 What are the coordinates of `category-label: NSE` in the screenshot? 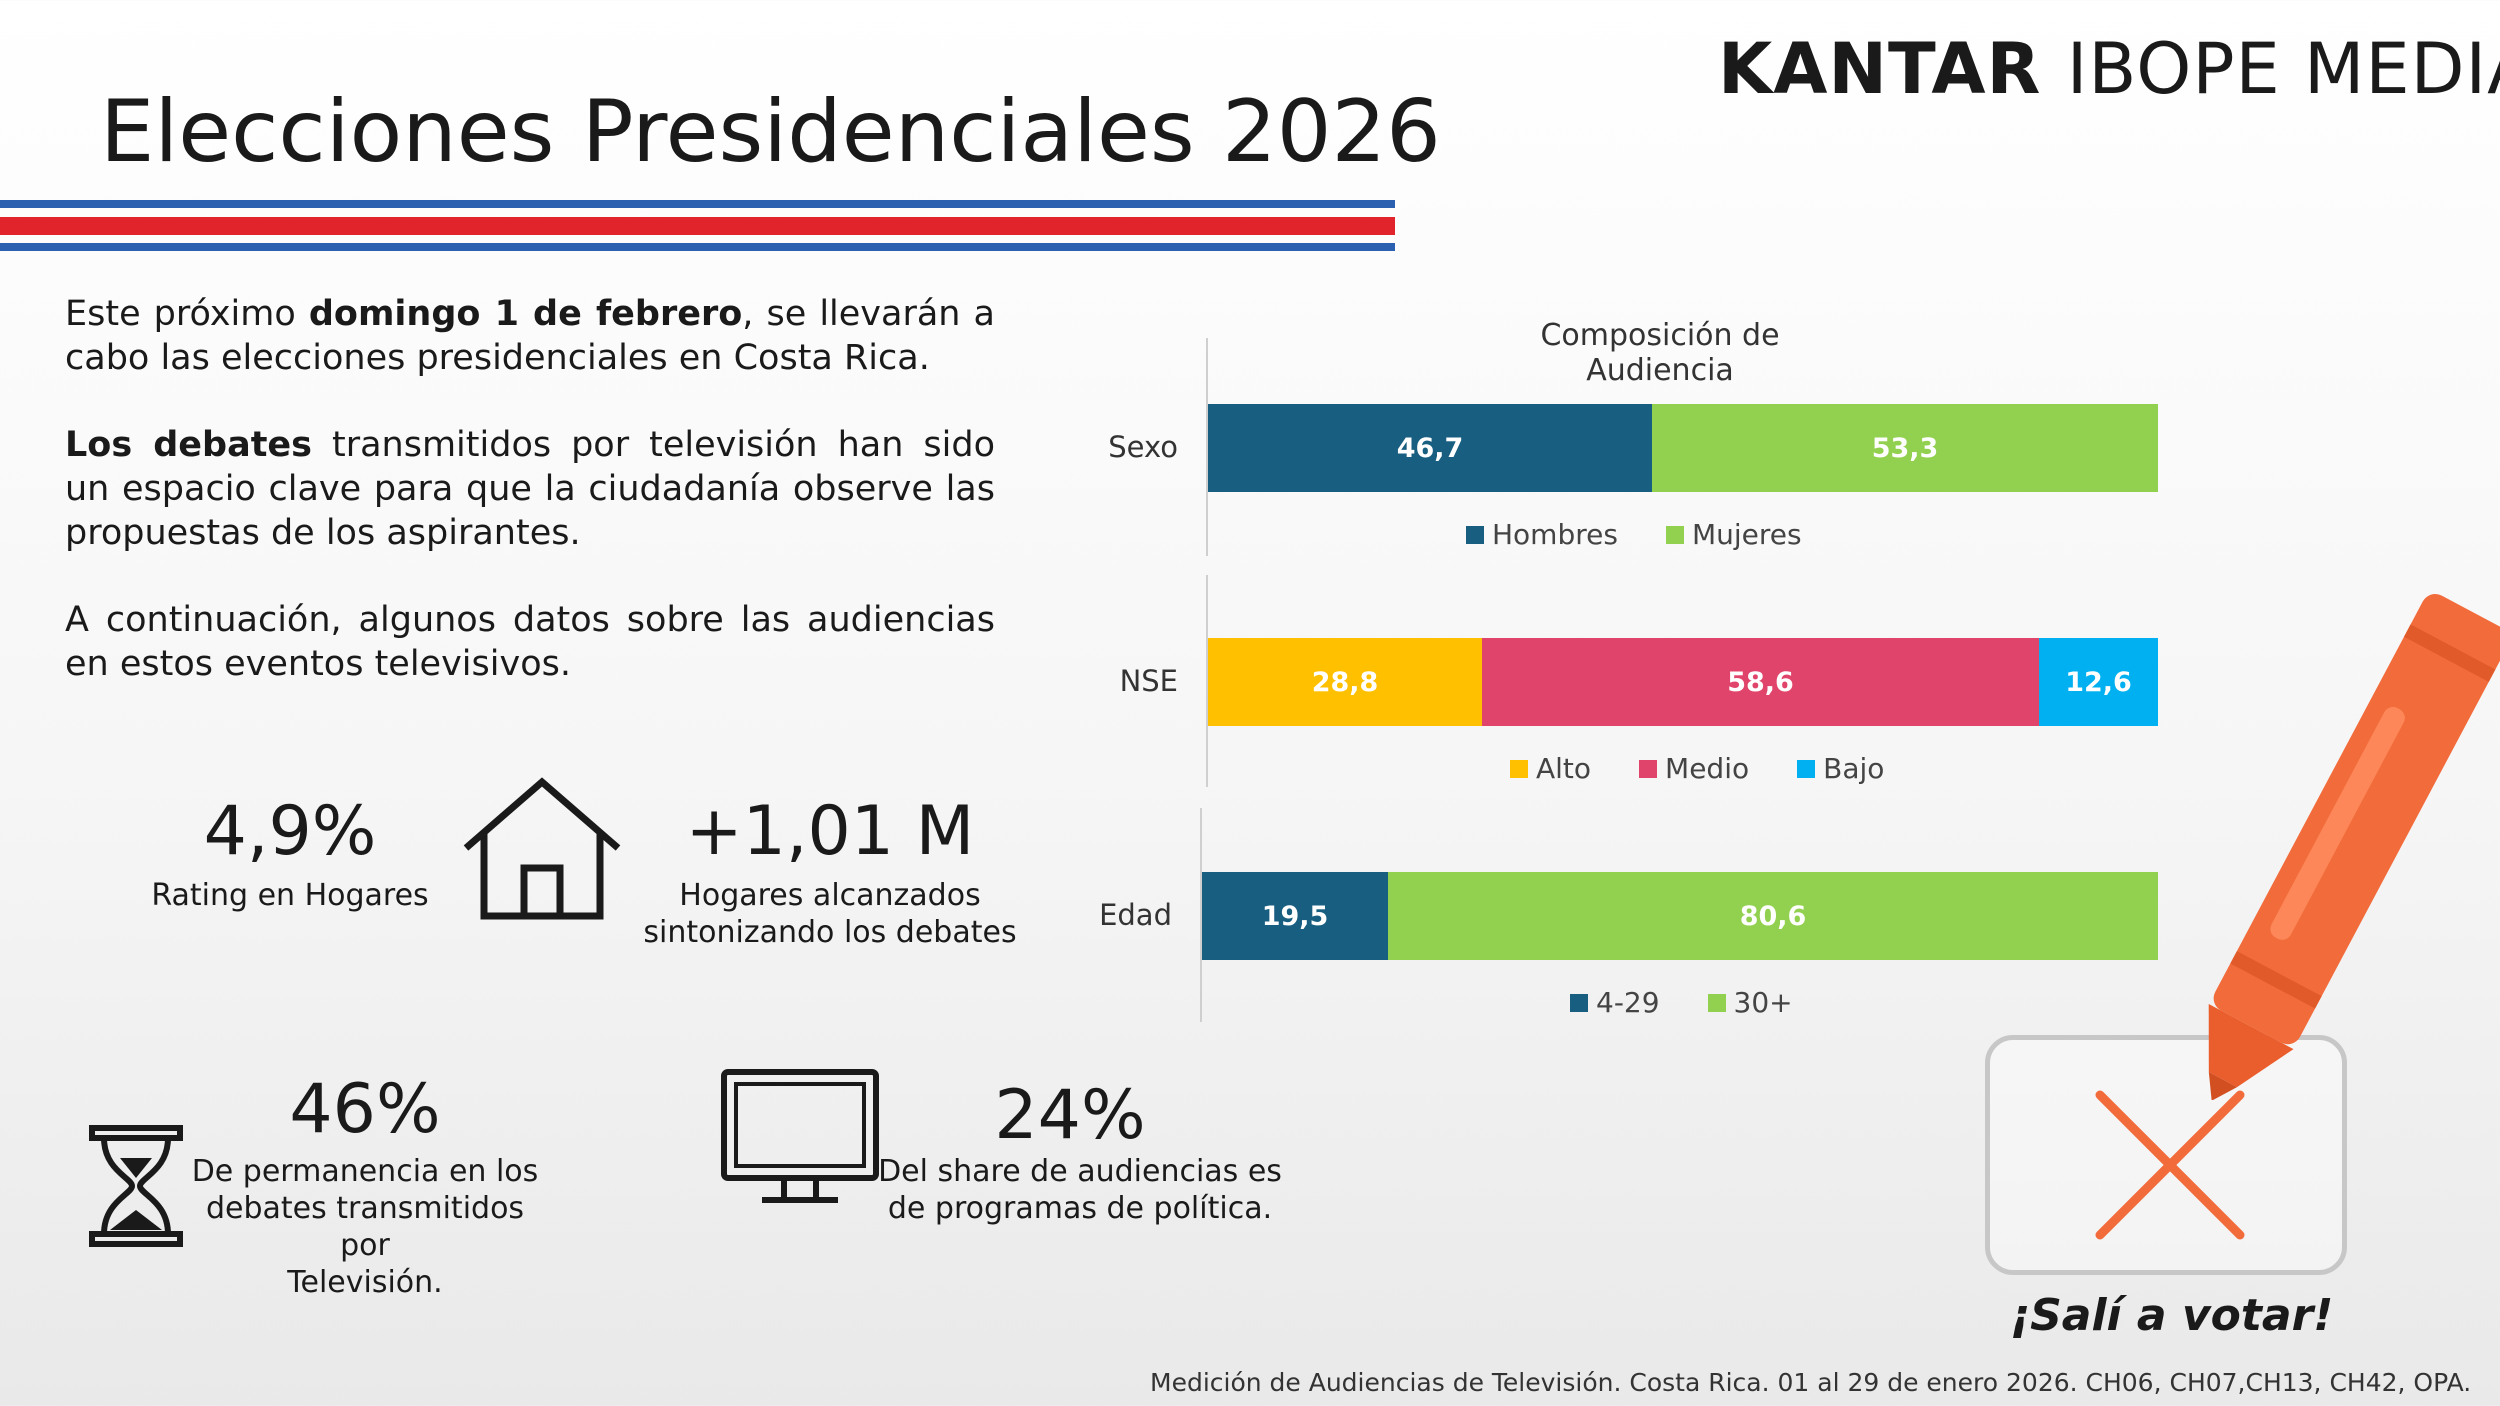 It's located at (1148, 681).